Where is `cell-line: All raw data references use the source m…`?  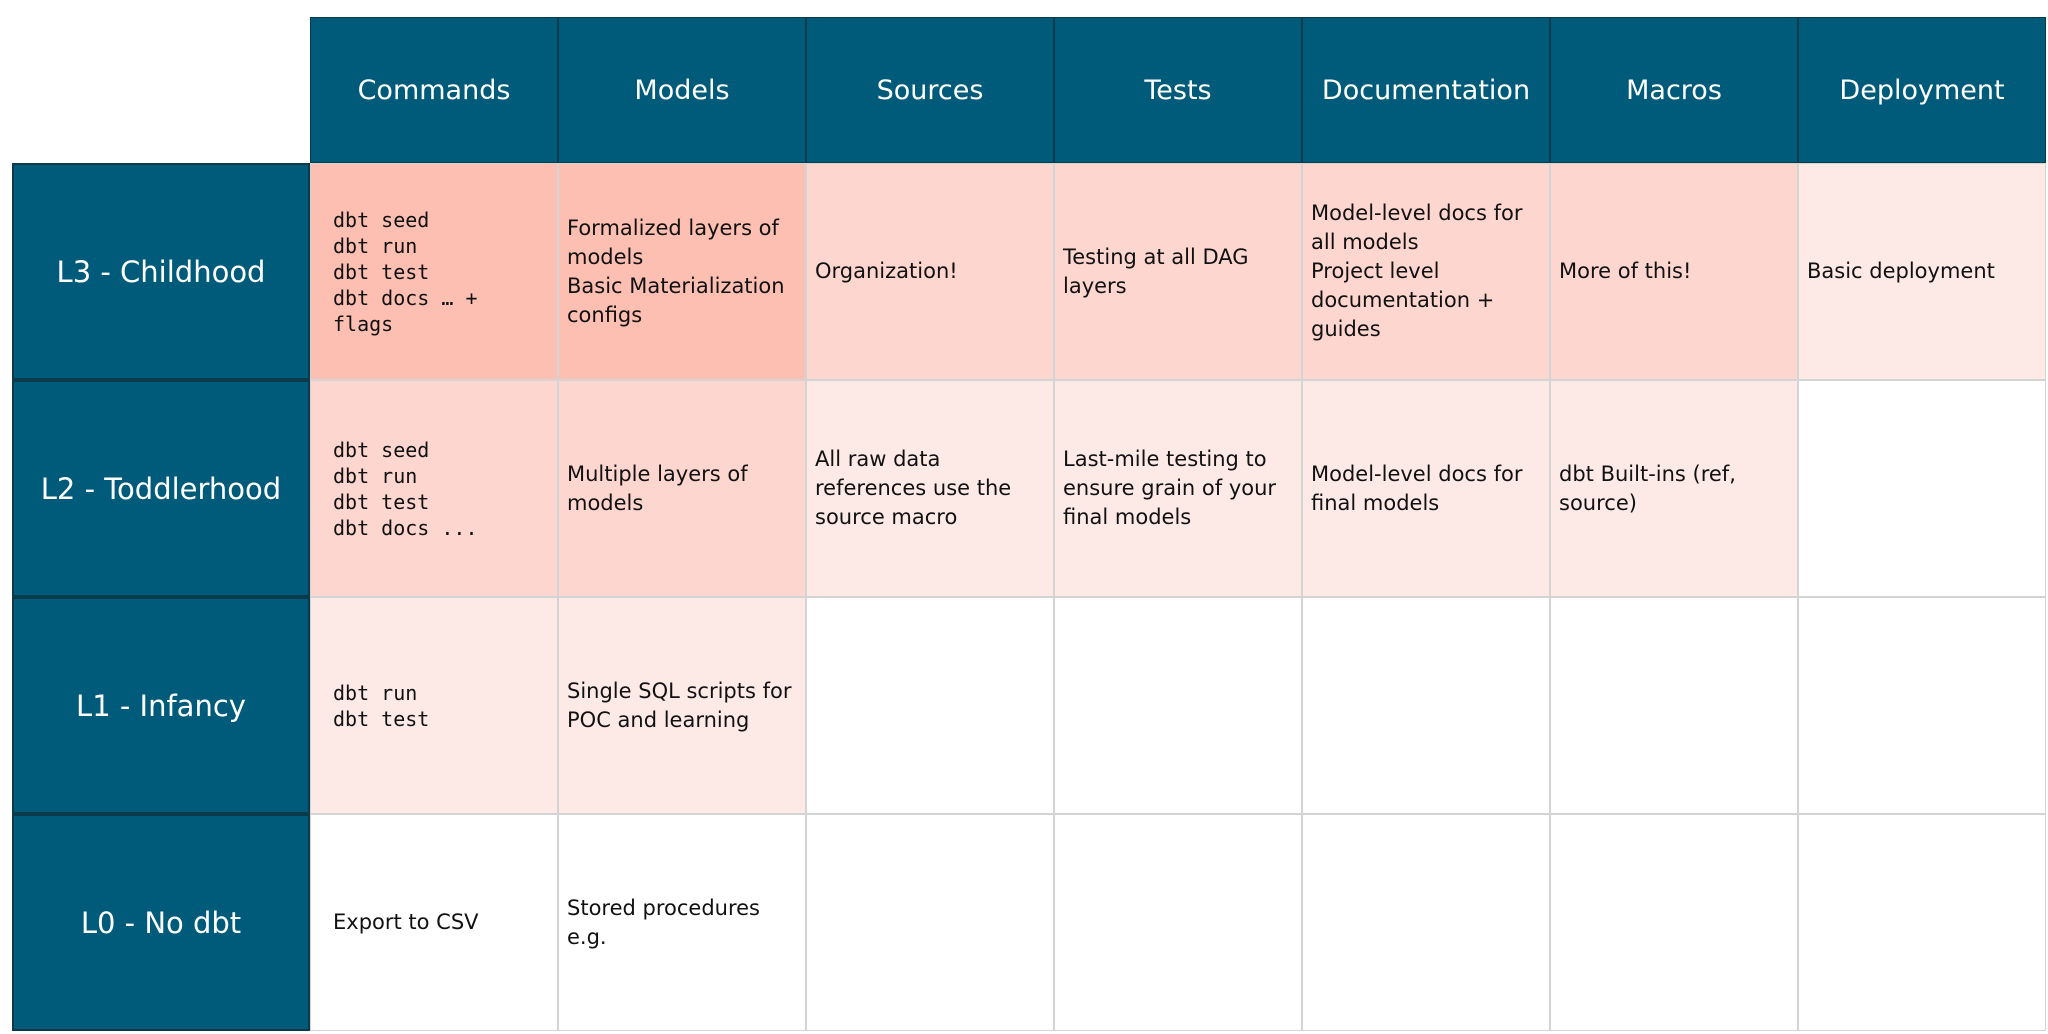
cell-line: All raw data references use the source m… is located at coordinates (913, 488).